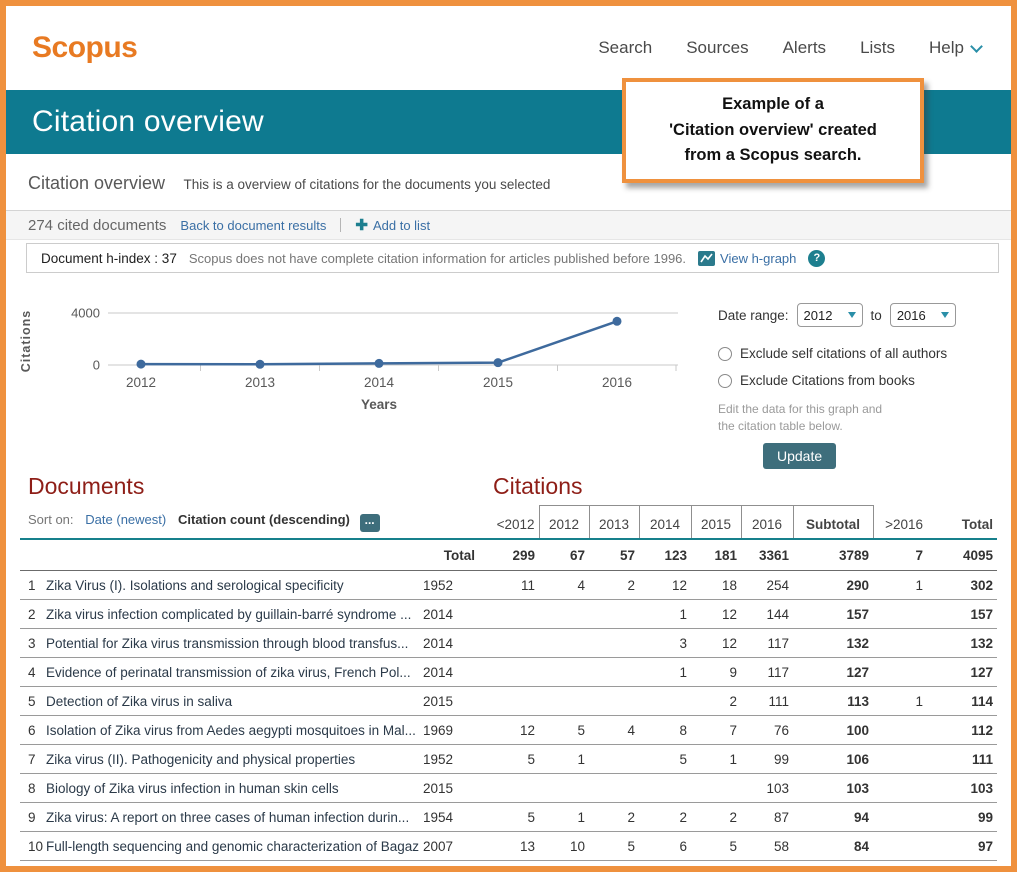  I want to click on exclude-book-citations-row: Exclude Citations from books, so click(859, 380).